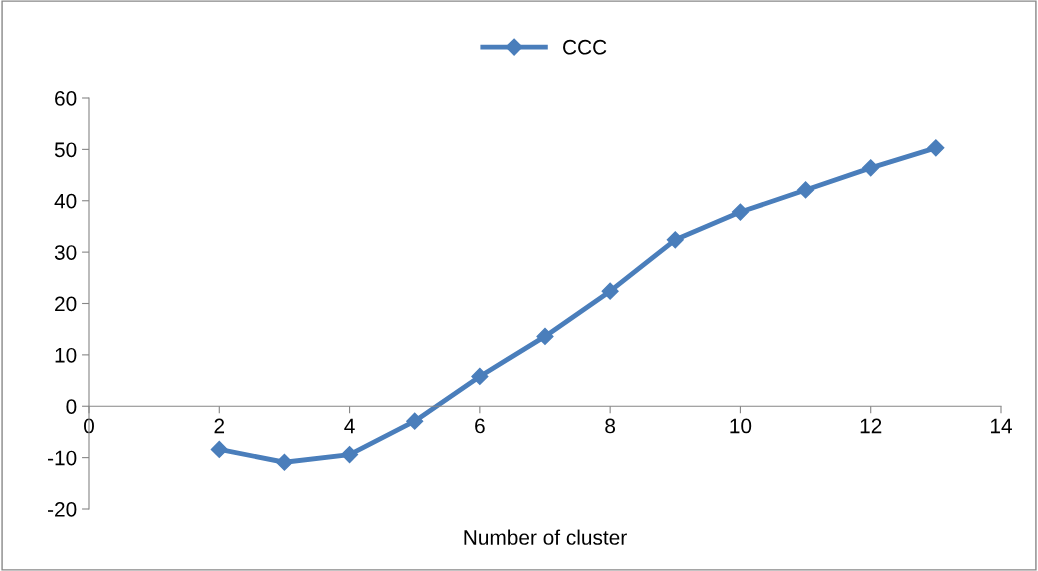 The image size is (1038, 571). I want to click on y-tick-label: -10, so click(62, 458).